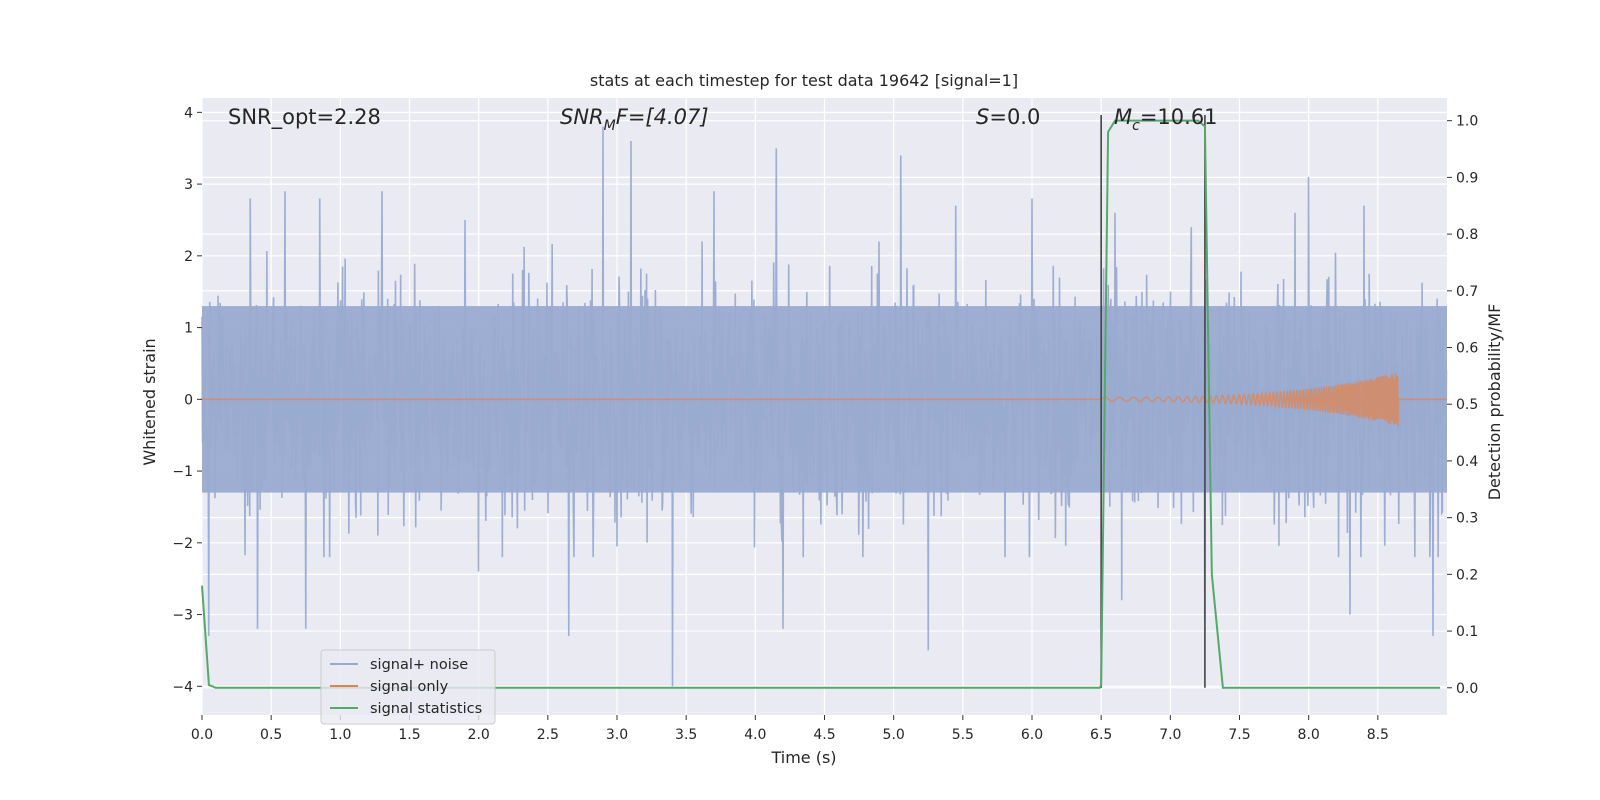 This screenshot has width=1600, height=800. I want to click on x-tick-label: 6.5, so click(1101, 735).